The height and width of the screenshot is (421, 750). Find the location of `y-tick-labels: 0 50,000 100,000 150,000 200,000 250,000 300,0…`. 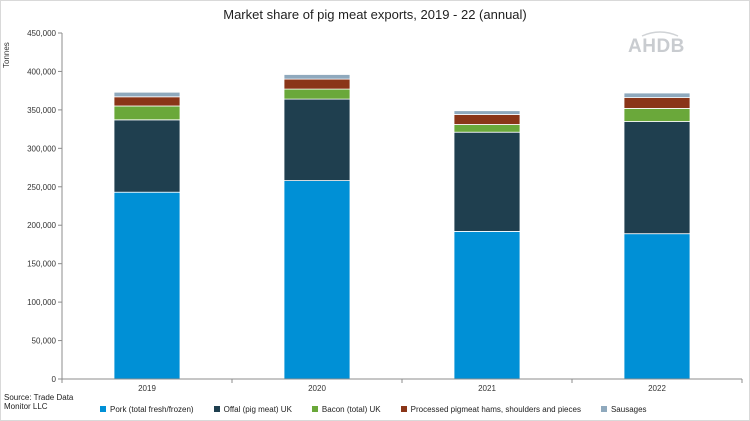

y-tick-labels: 0 50,000 100,000 150,000 200,000 250,000 300,0… is located at coordinates (41, 206).